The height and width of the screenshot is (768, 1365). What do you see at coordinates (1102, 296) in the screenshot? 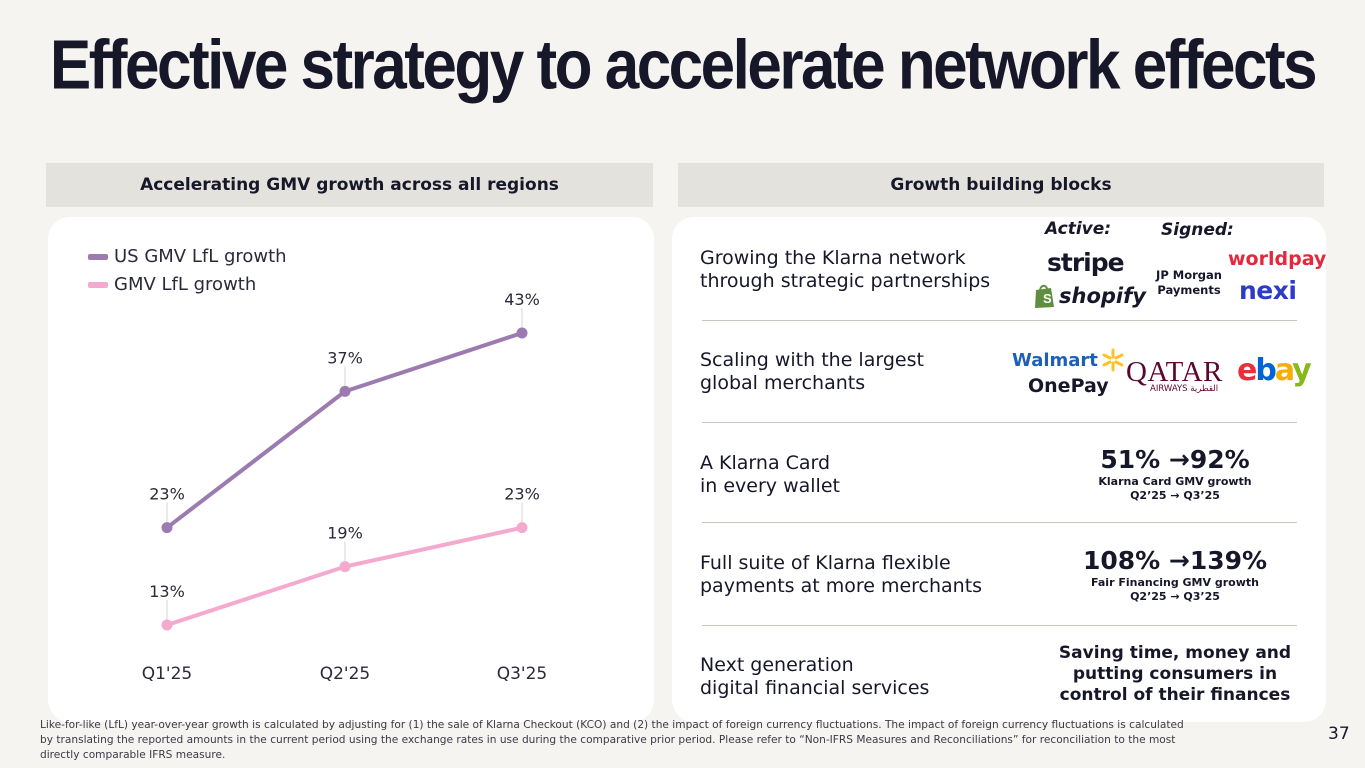
I see `shopify-wordmark: shopify` at bounding box center [1102, 296].